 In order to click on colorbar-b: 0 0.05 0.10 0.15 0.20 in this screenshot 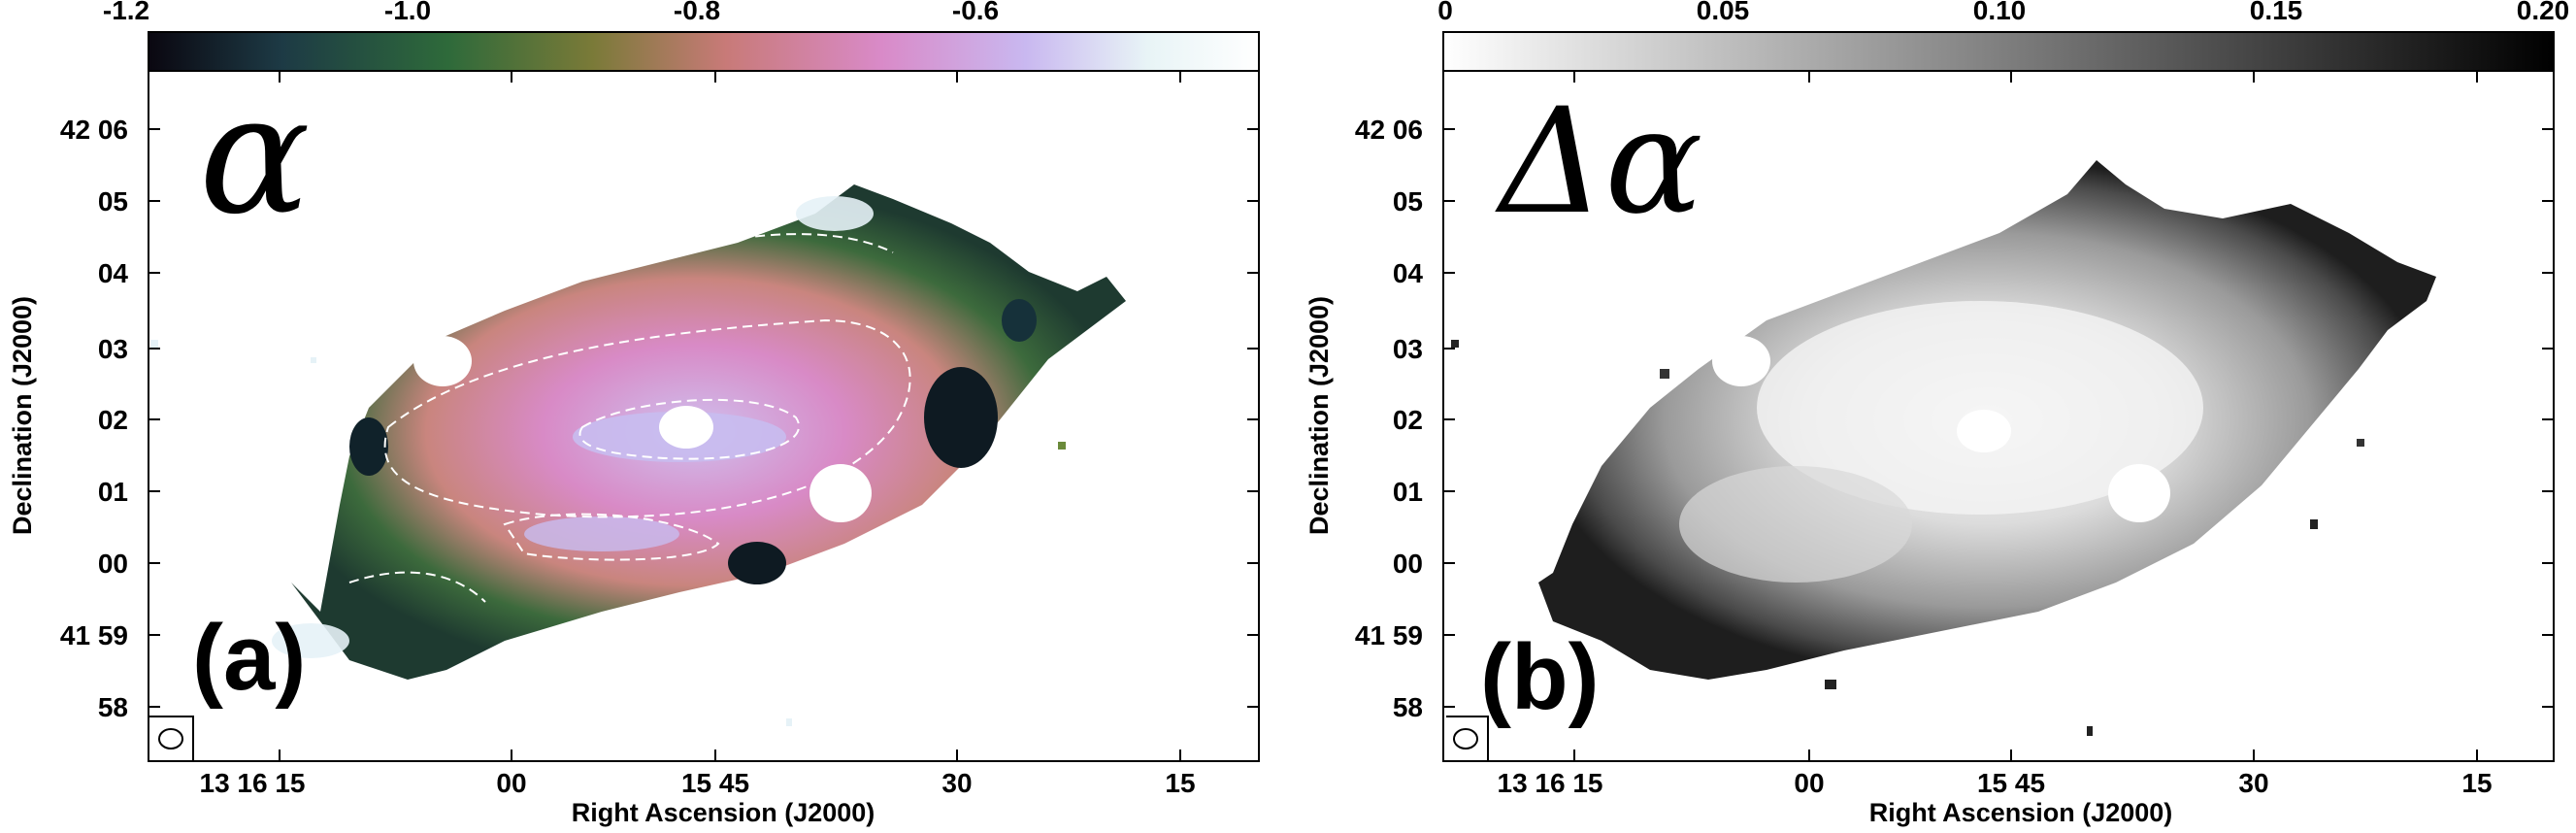, I will do `click(2003, 36)`.